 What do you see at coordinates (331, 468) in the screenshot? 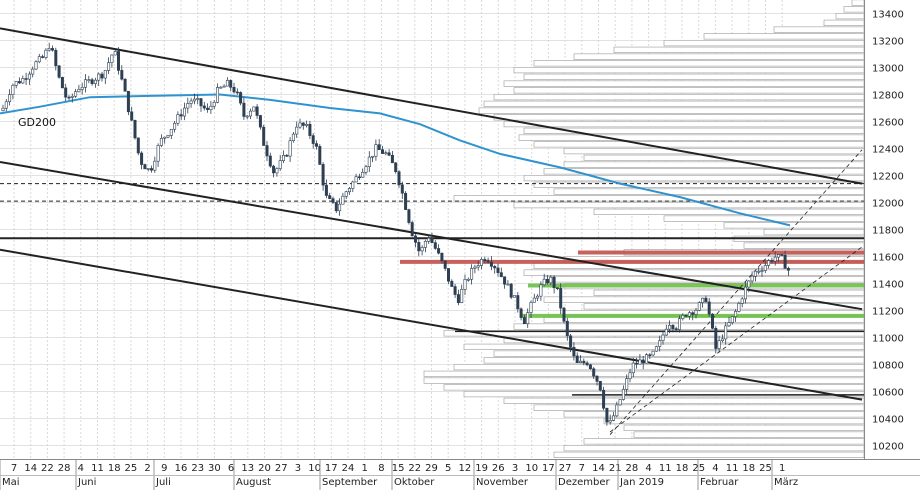
I see `x-tick-label: 17` at bounding box center [331, 468].